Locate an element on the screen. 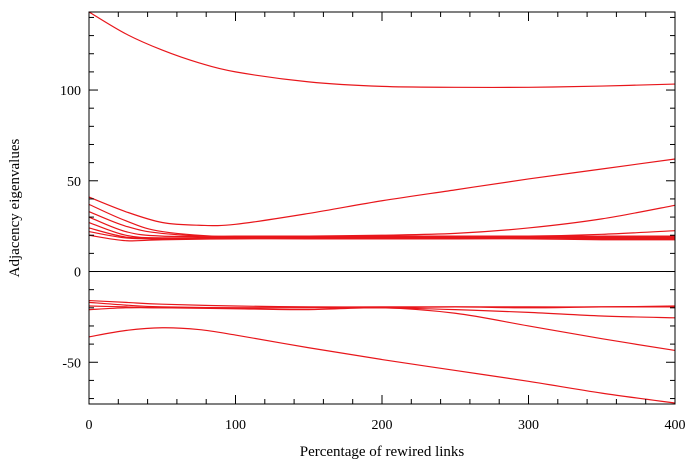 The width and height of the screenshot is (688, 466). y-axis-title: Adjacency eigenvalues is located at coordinates (15, 207).